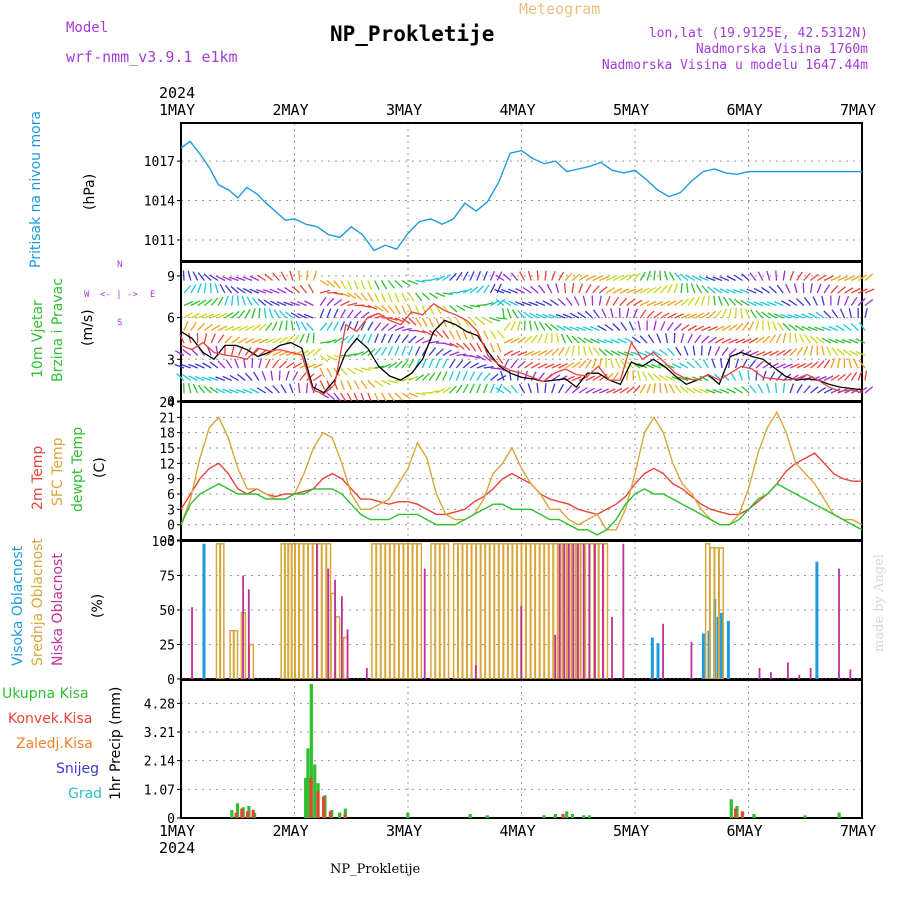 The width and height of the screenshot is (900, 900). I want to click on y-tick-label: 1017, so click(159, 162).